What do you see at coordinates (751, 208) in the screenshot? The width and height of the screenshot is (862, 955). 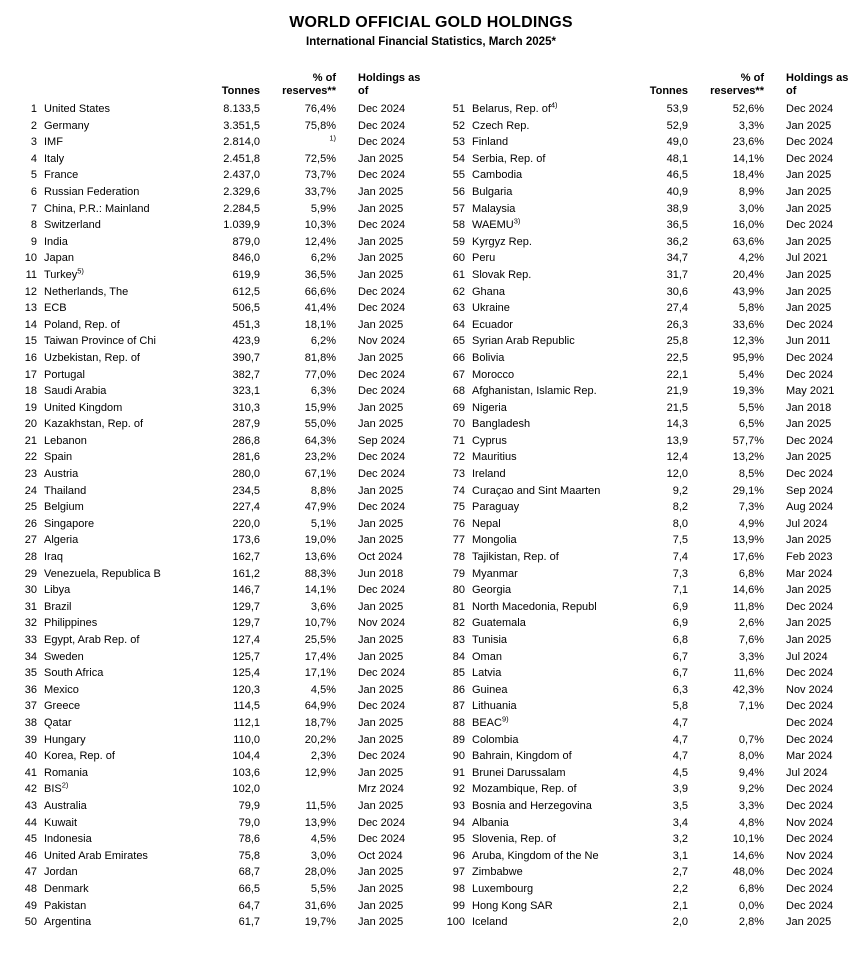 I see `reserves-value: 3,0%` at bounding box center [751, 208].